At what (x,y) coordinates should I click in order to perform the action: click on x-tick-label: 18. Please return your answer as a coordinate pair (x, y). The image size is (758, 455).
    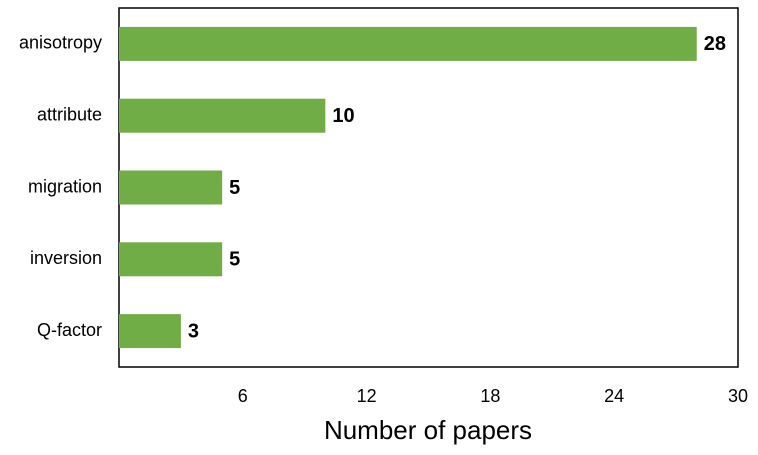
    Looking at the image, I should click on (490, 396).